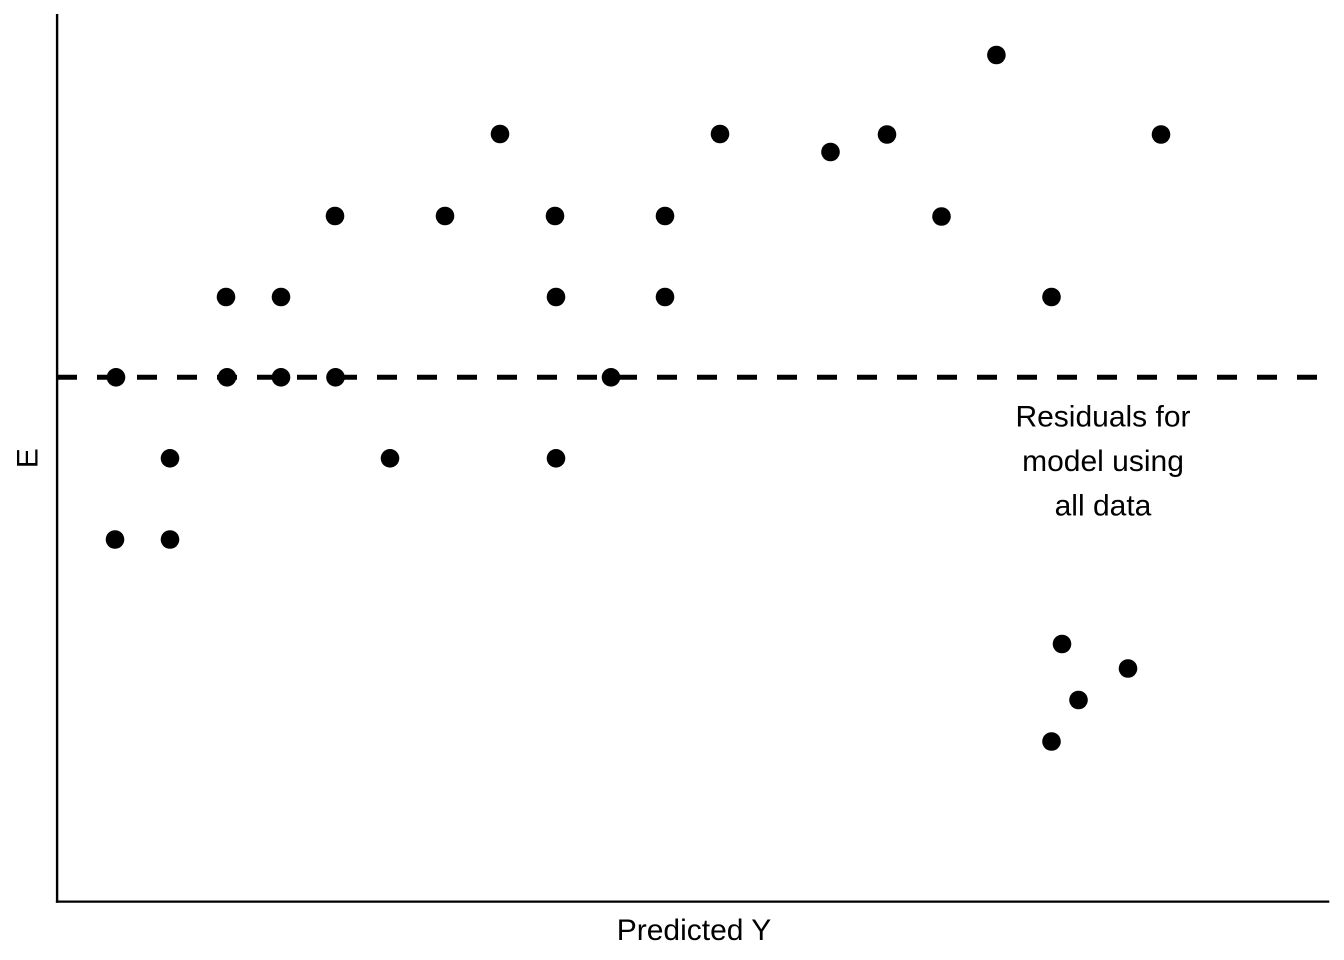  What do you see at coordinates (1103, 461) in the screenshot?
I see `svg-text: model using` at bounding box center [1103, 461].